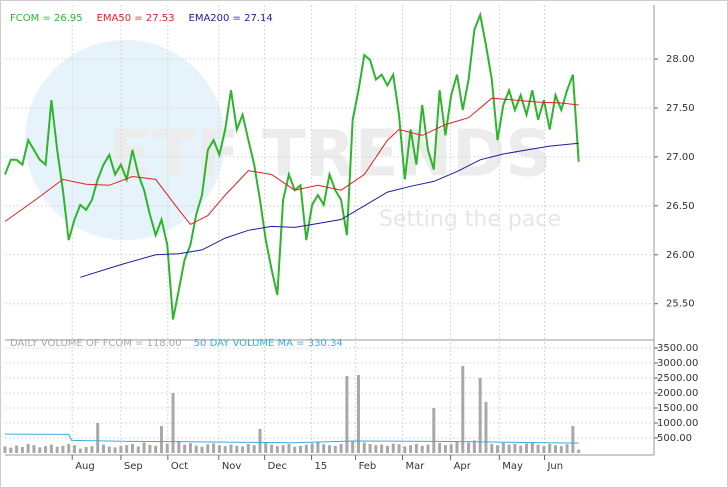 This screenshot has height=488, width=728. Describe the element at coordinates (330, 155) in the screenshot. I see `watermark-title: ETF TRENDS` at that location.